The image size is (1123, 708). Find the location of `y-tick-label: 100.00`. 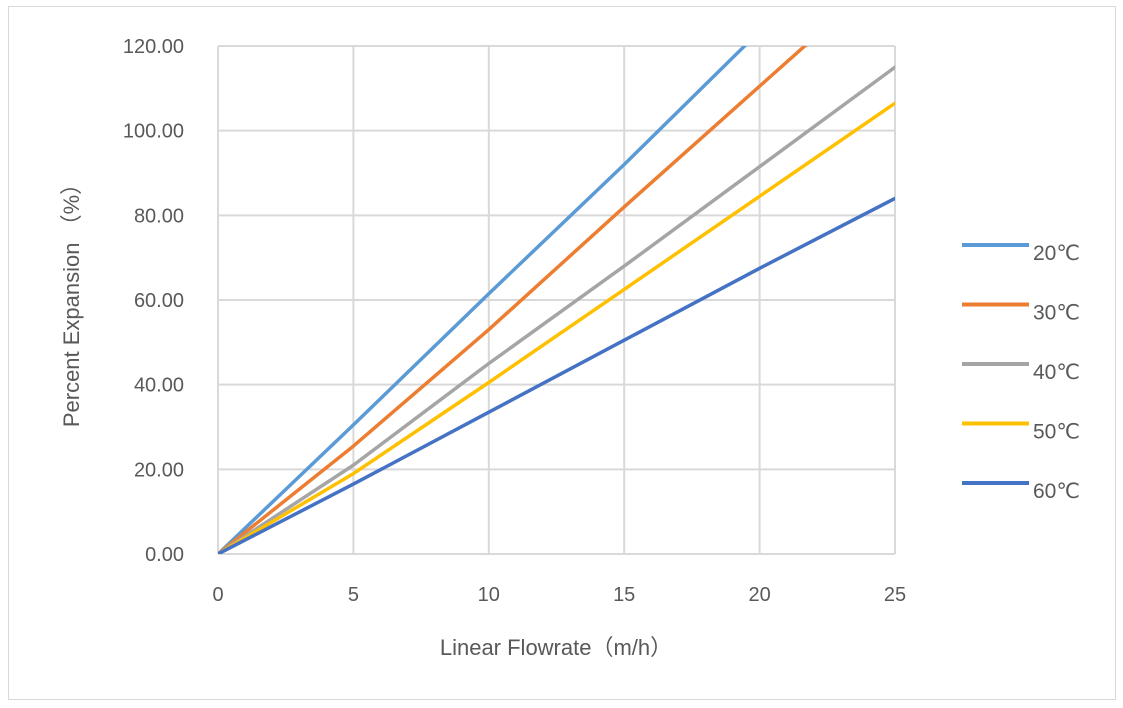

y-tick-label: 100.00 is located at coordinates (153, 132).